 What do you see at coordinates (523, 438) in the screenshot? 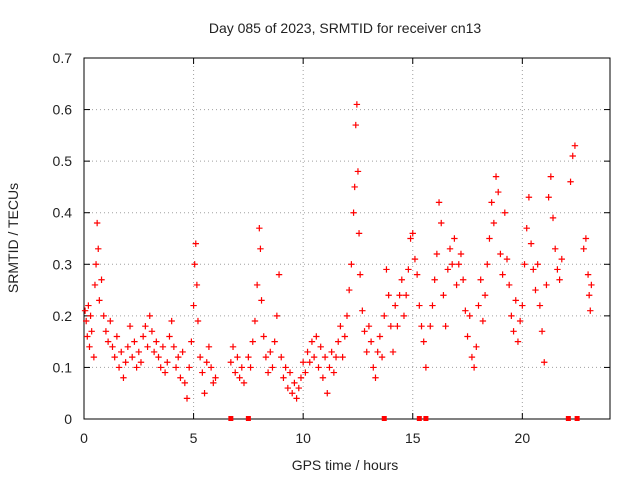
I see `x-tick-label: 20` at bounding box center [523, 438].